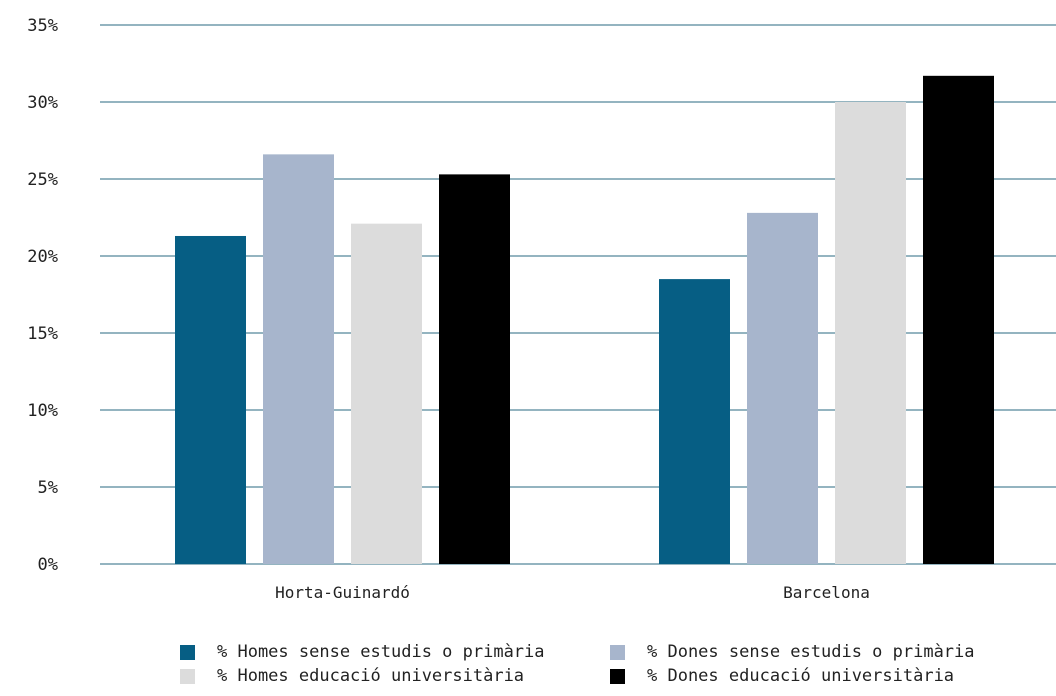 The height and width of the screenshot is (696, 1056). What do you see at coordinates (42, 411) in the screenshot?
I see `y-tick-label: 10%` at bounding box center [42, 411].